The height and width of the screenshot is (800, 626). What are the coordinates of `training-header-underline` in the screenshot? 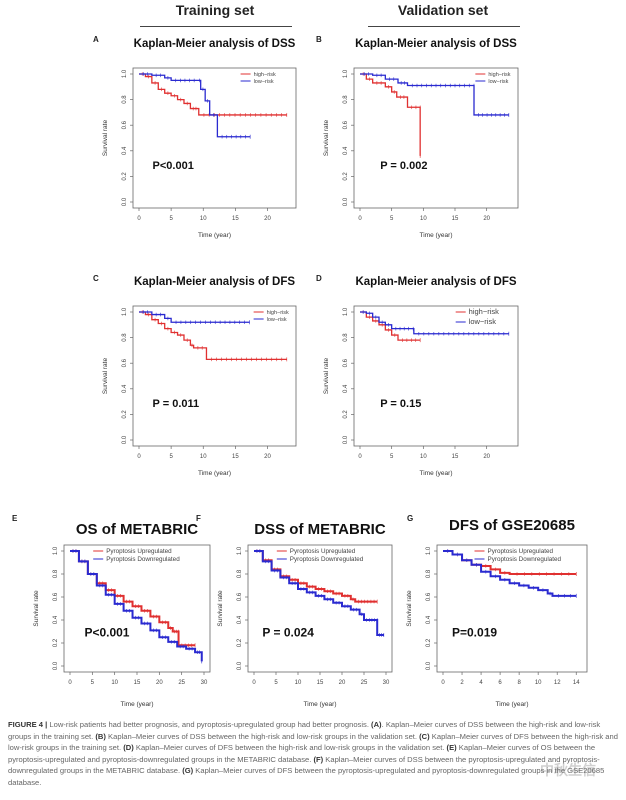 It's located at (216, 26).